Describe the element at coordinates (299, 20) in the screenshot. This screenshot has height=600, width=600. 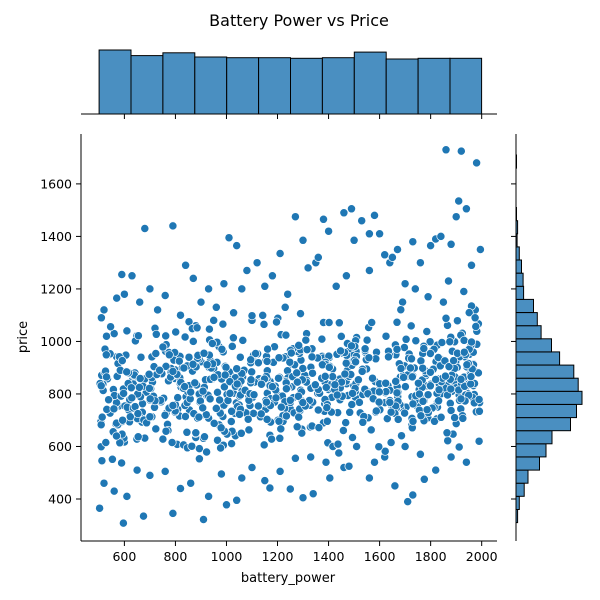
I see `chart-title: Battery Power vs Price` at that location.